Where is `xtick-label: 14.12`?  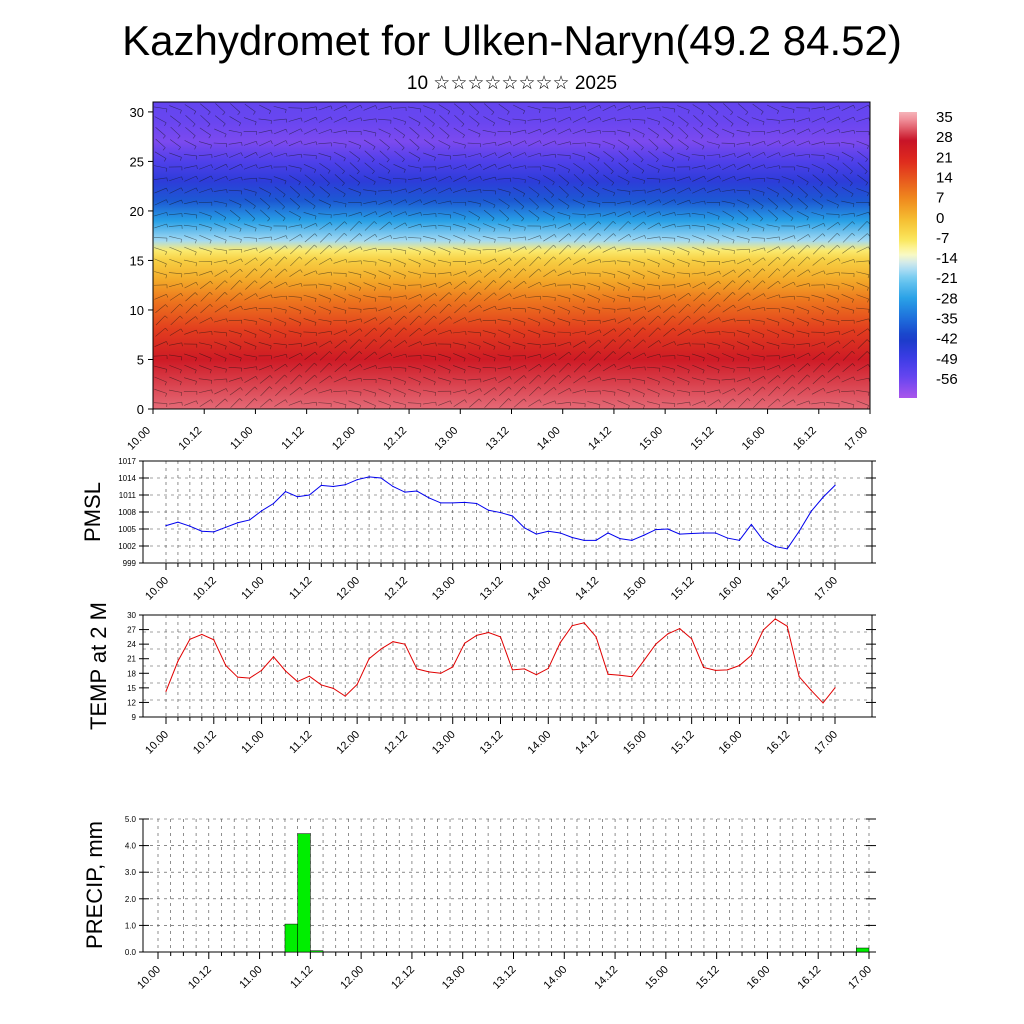
xtick-label: 14.12 is located at coordinates (587, 743).